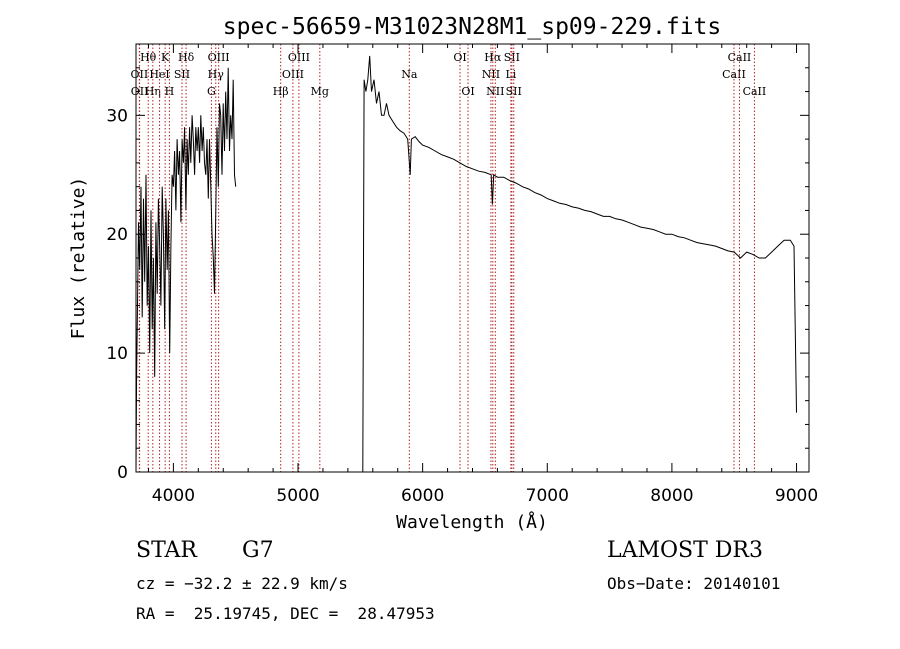 The height and width of the screenshot is (649, 900). What do you see at coordinates (258, 550) in the screenshot?
I see `object-subclass: G7` at bounding box center [258, 550].